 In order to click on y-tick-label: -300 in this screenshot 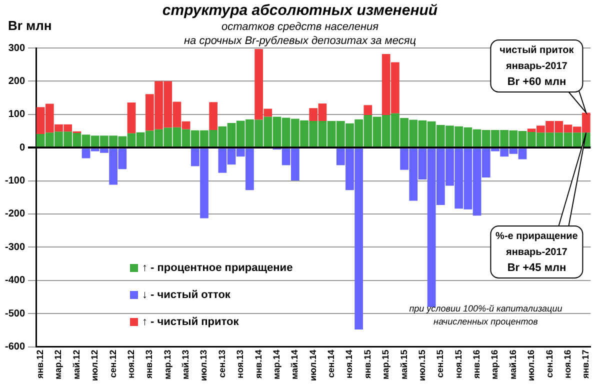, I will do `click(15, 247)`.